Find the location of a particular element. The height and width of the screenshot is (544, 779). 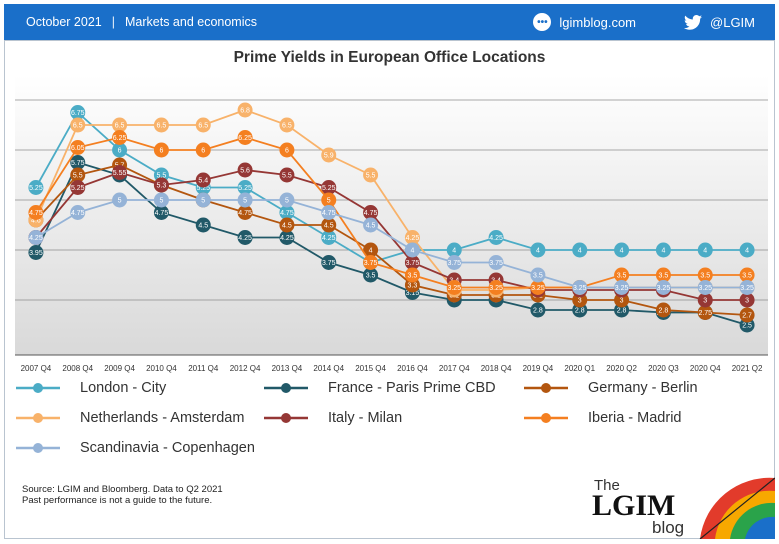

data-label: 5.5 is located at coordinates (162, 176).